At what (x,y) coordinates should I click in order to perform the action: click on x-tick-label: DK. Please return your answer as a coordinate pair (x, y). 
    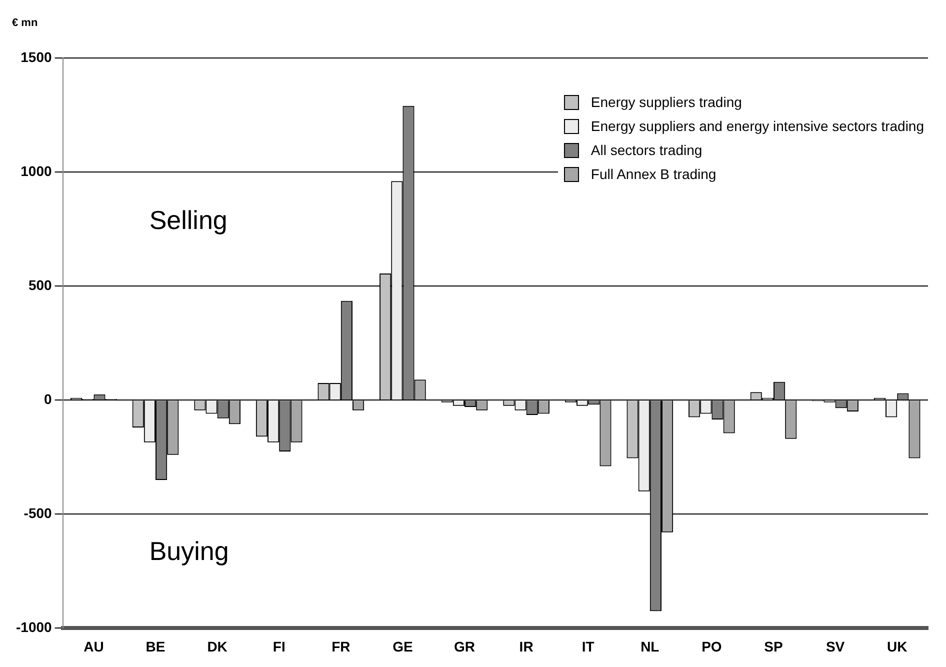
    Looking at the image, I should click on (217, 646).